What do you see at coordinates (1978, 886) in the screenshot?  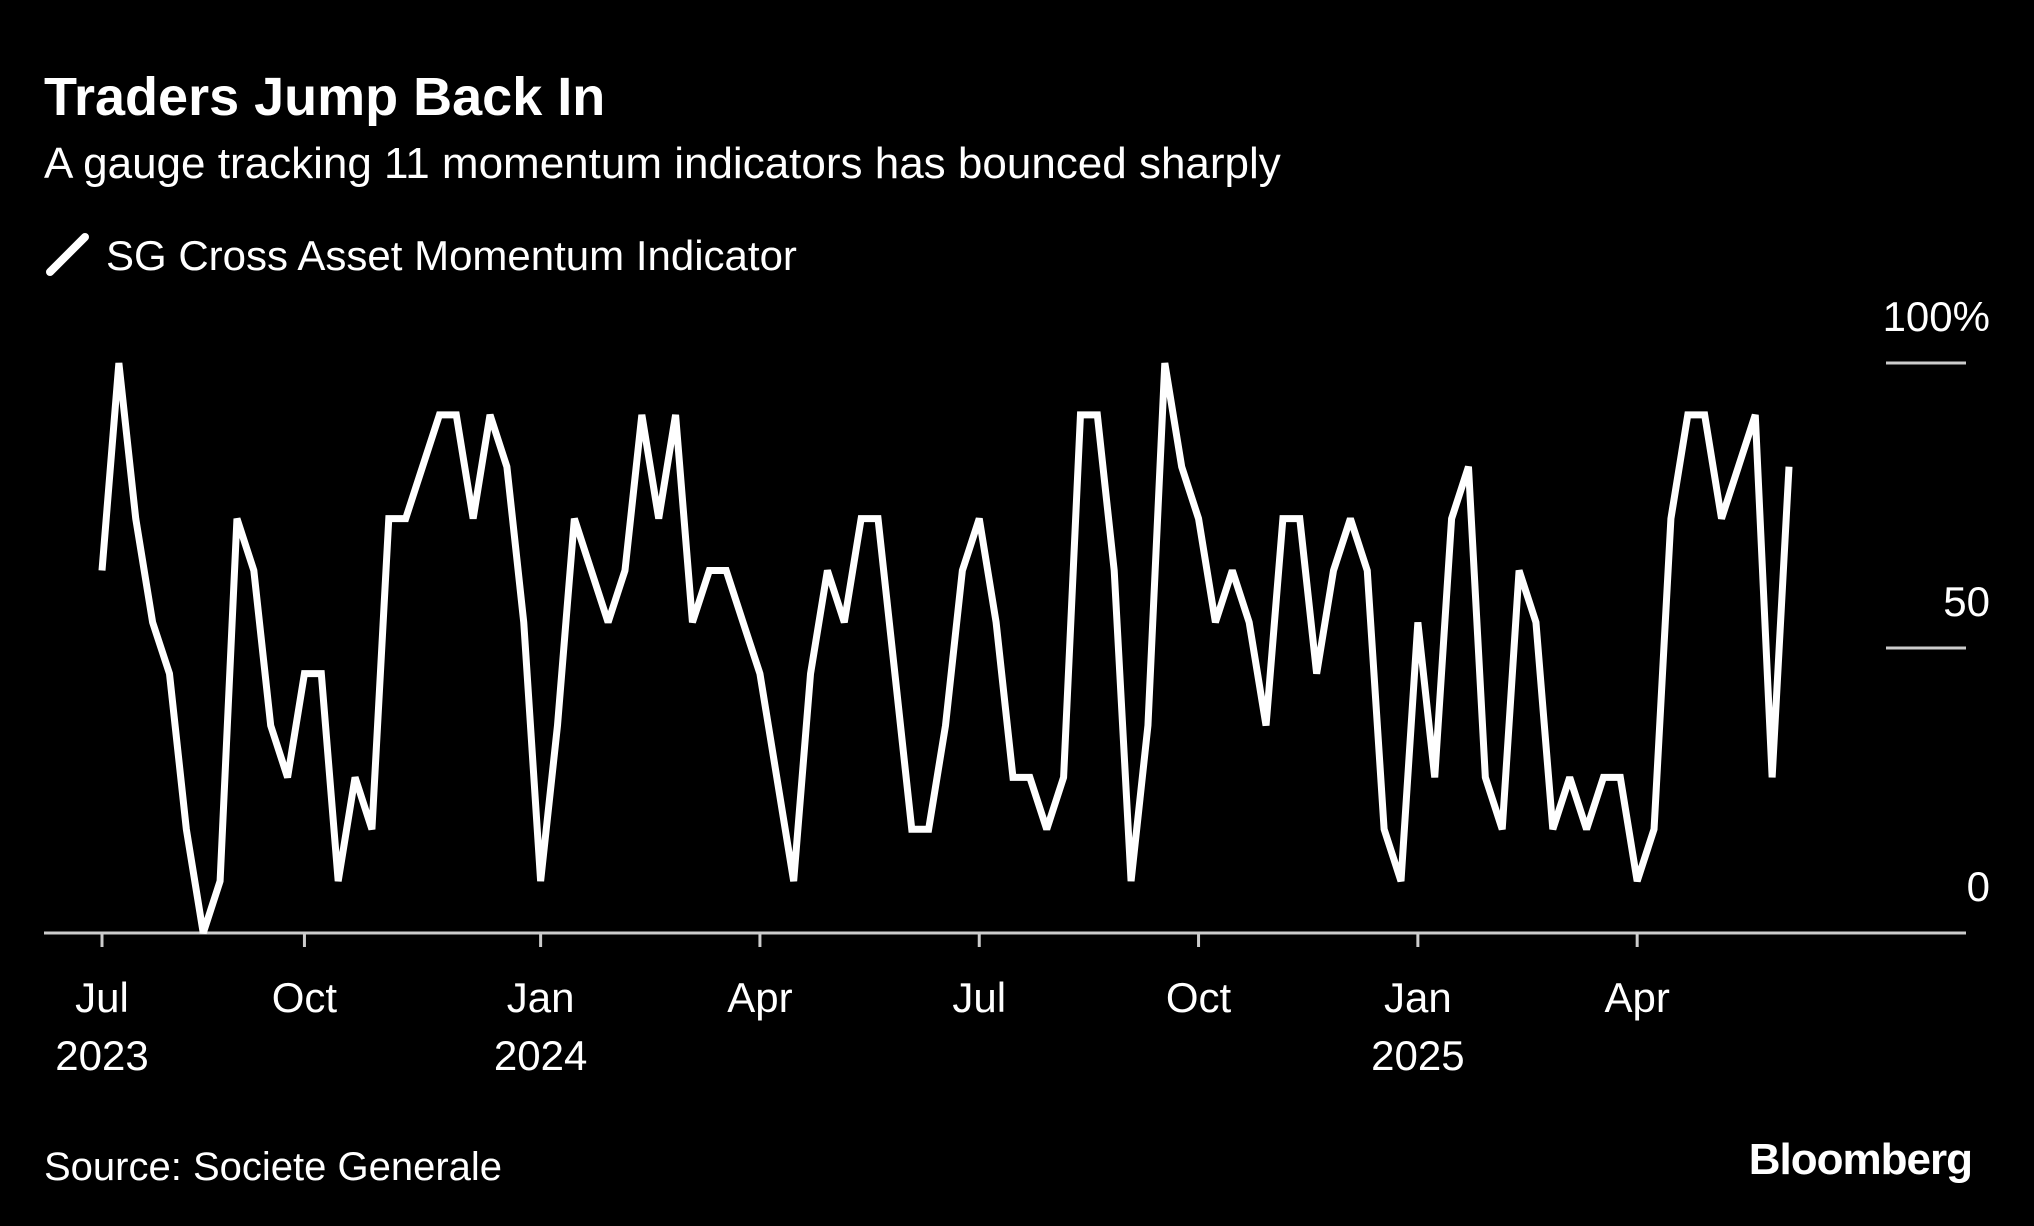 I see `y-tick-label: 0` at bounding box center [1978, 886].